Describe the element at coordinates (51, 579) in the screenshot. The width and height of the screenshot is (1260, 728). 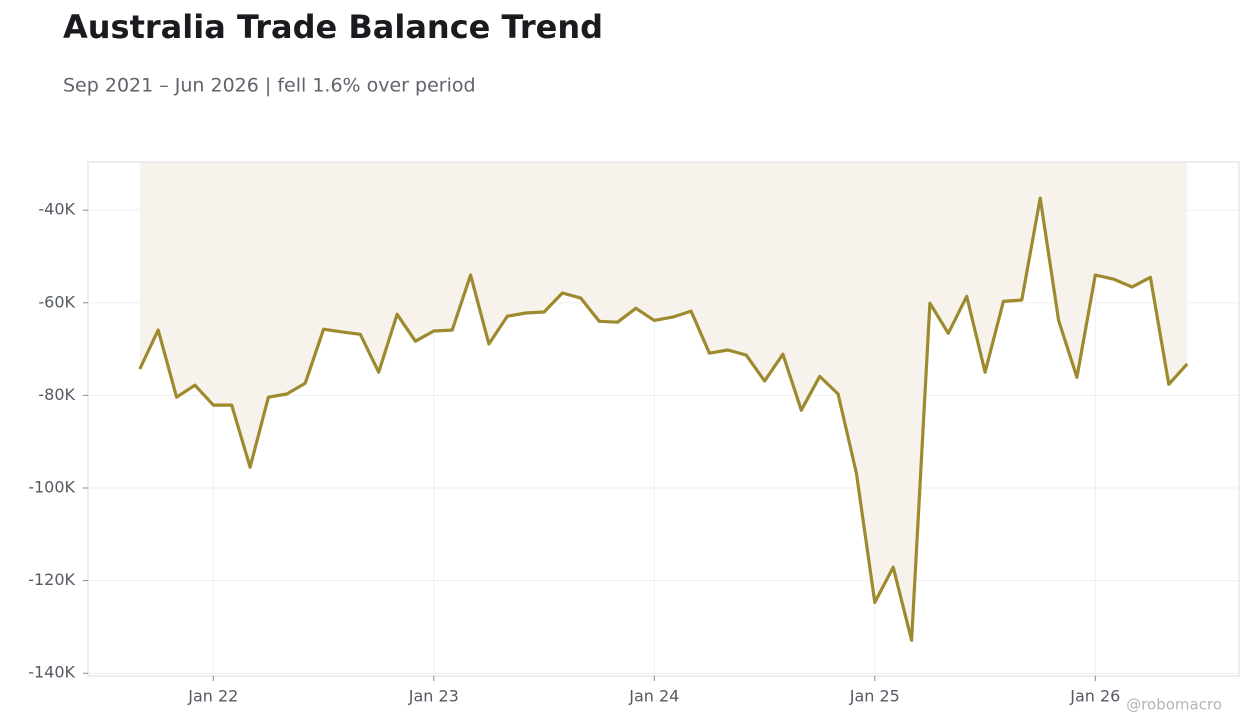
I see `y-tick-label: -120K` at that location.